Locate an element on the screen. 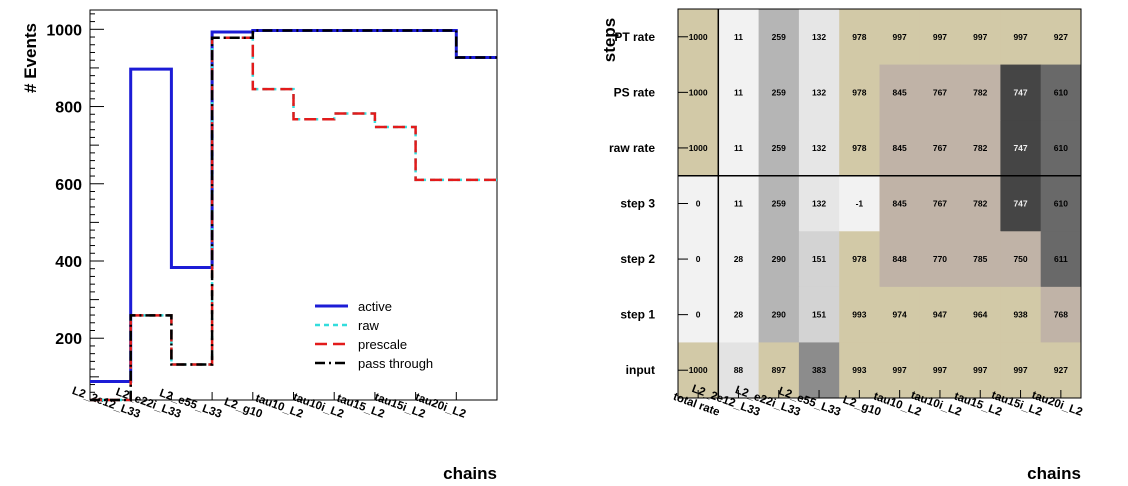 The image size is (1128, 486). cell-value: 28 is located at coordinates (739, 315).